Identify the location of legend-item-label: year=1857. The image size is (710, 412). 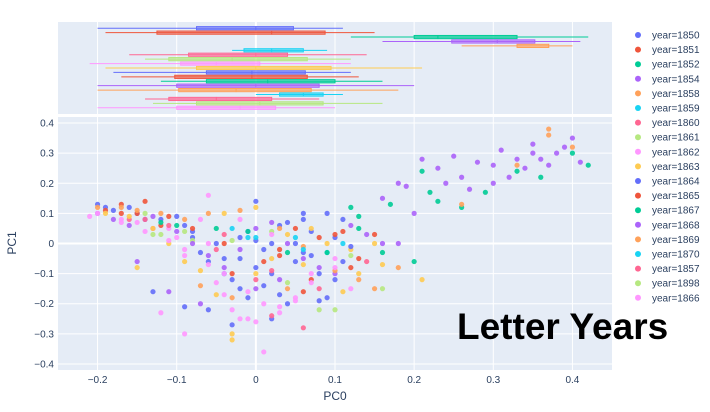
(676, 269).